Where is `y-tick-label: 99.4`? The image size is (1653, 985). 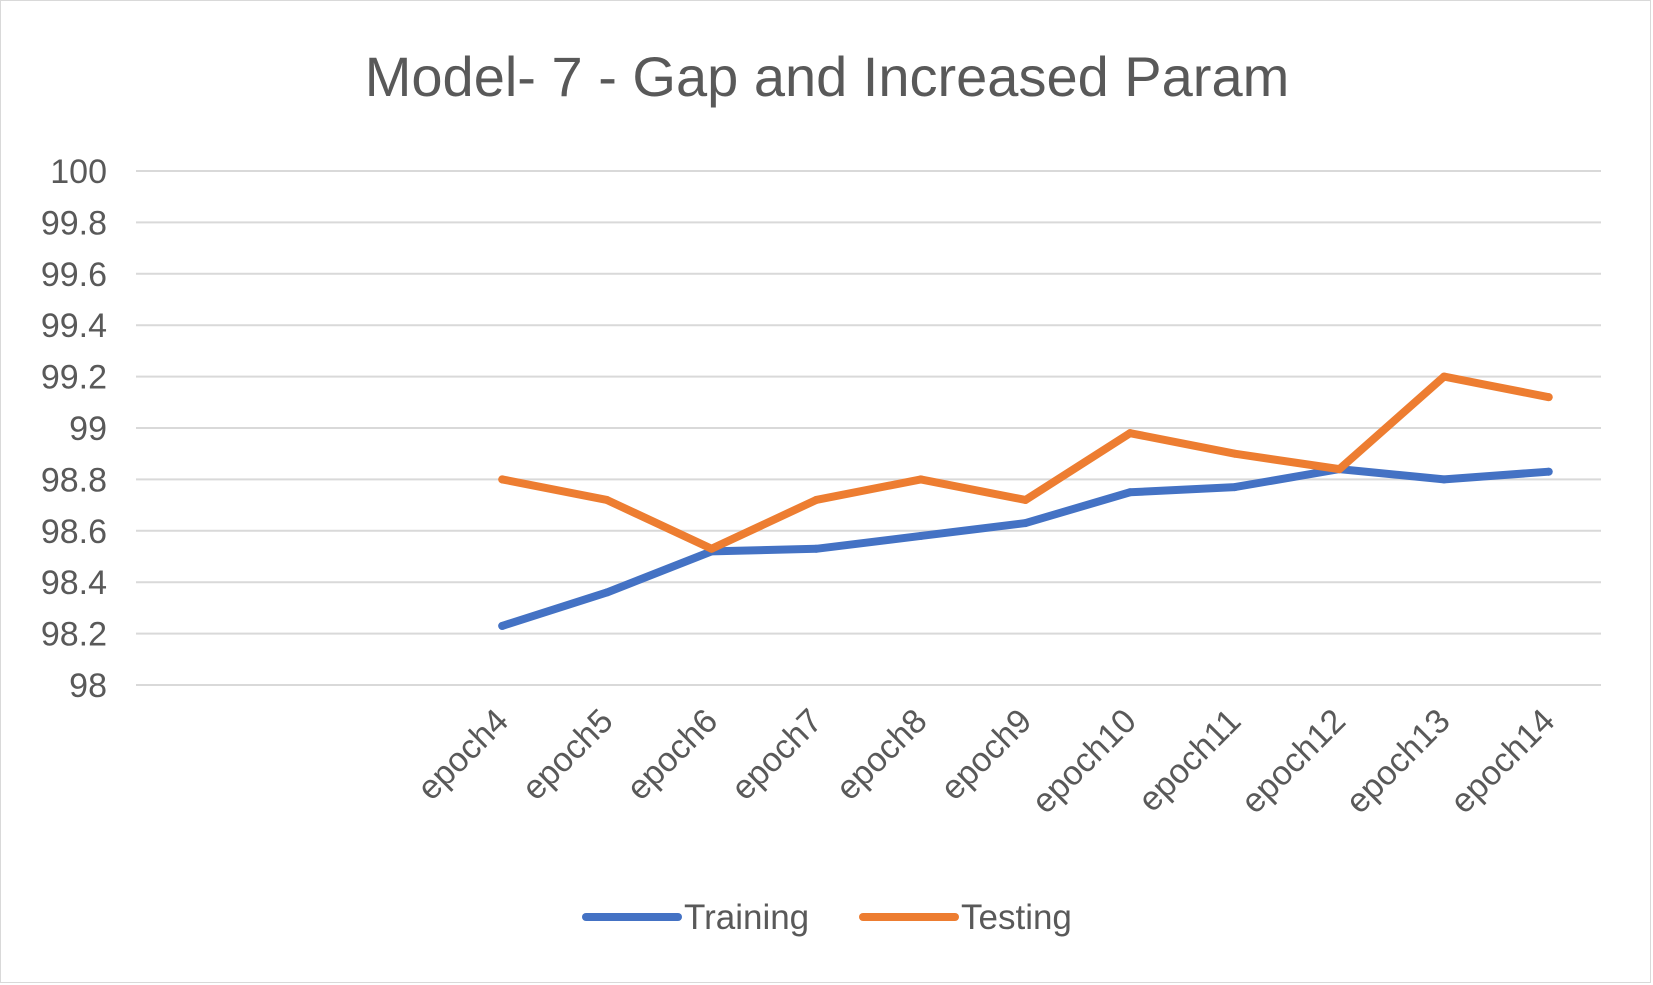
y-tick-label: 99.4 is located at coordinates (74, 326).